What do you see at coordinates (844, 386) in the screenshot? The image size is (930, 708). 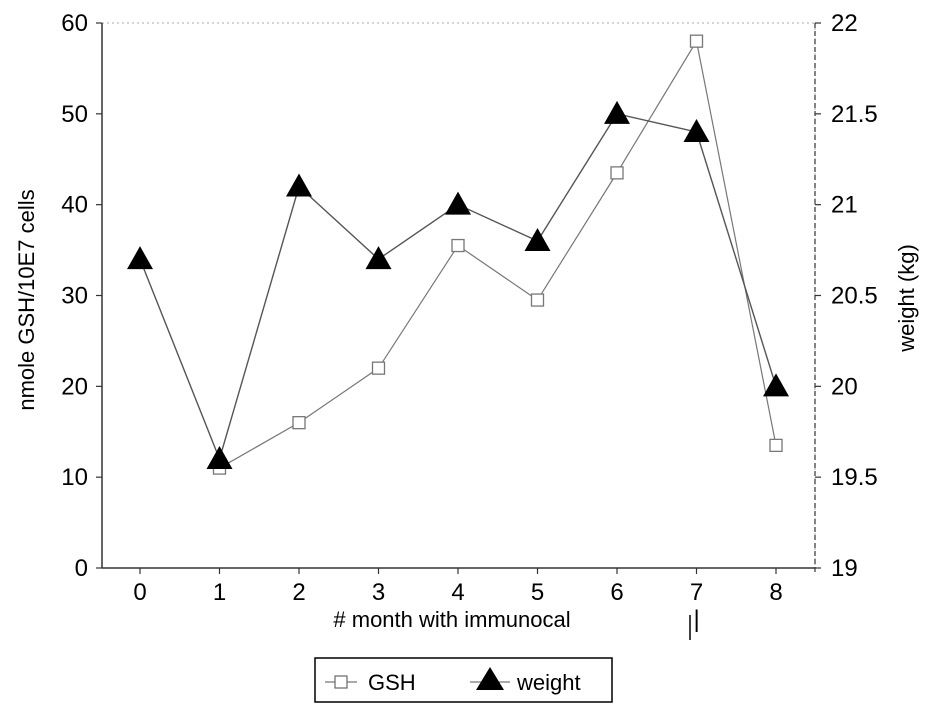 I see `y2-tick-label: 20` at bounding box center [844, 386].